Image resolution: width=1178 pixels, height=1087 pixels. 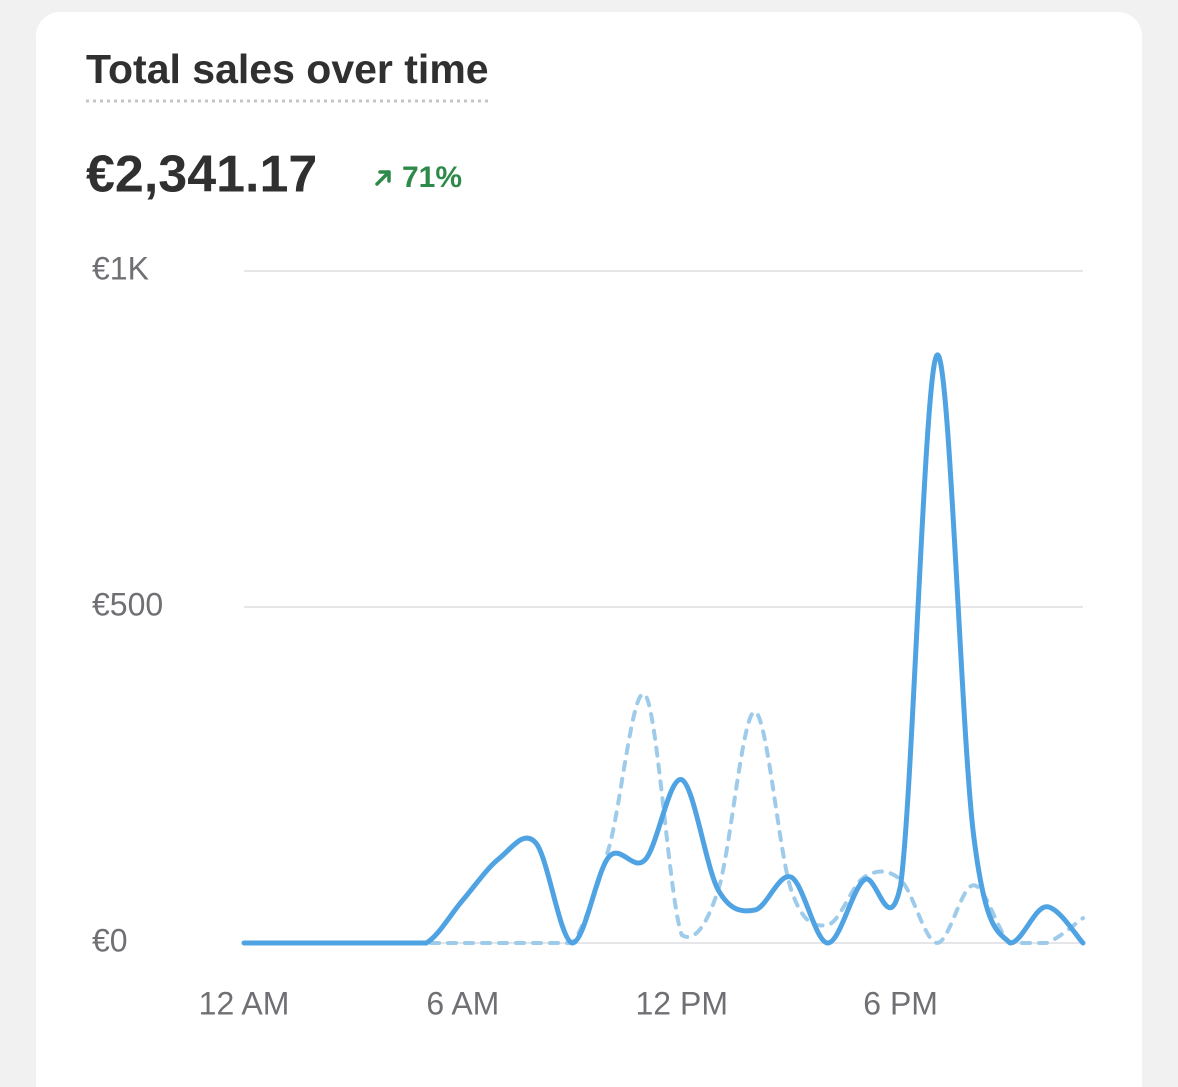 I want to click on change-percent: 71%, so click(x=432, y=177).